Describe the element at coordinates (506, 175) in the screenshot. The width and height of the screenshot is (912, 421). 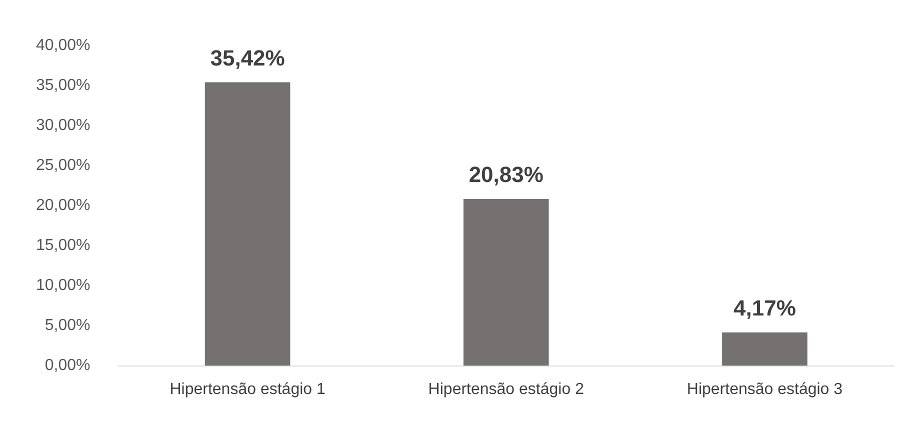
I see `data-label: 20,83%` at that location.